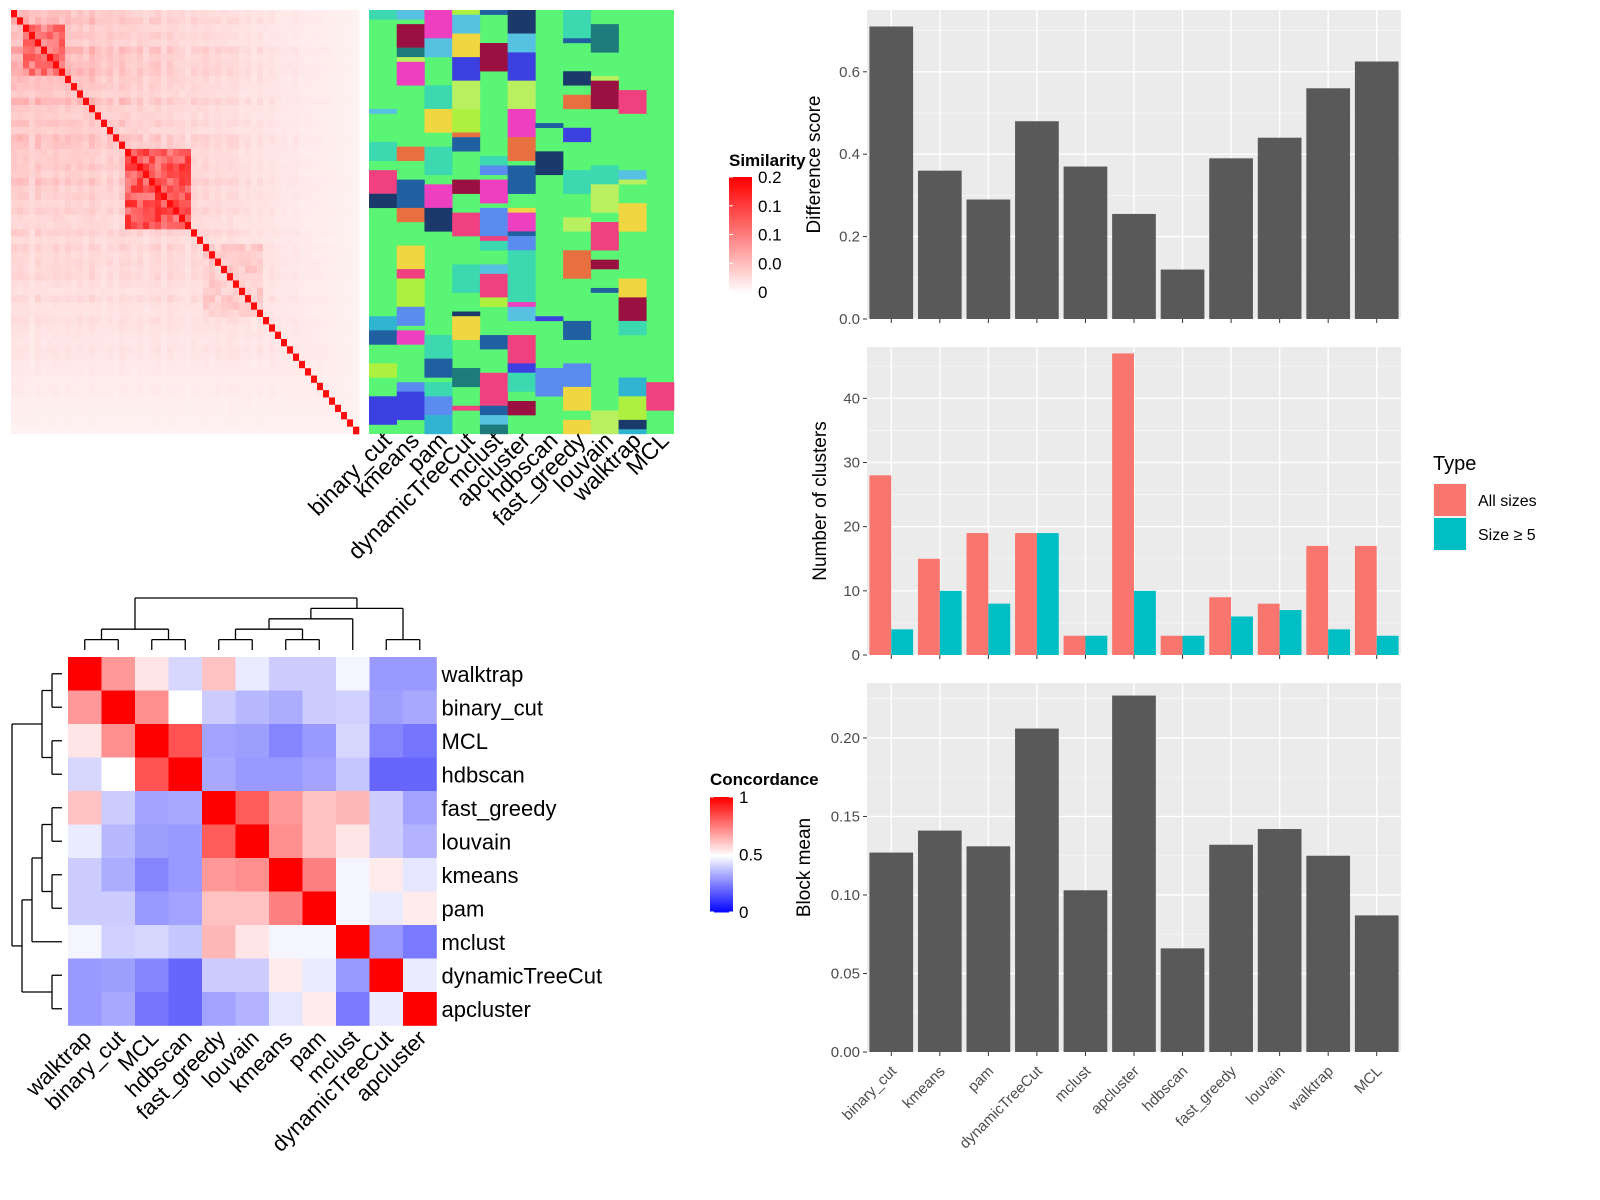  What do you see at coordinates (1047, 594) in the screenshot?
I see `bar` at bounding box center [1047, 594].